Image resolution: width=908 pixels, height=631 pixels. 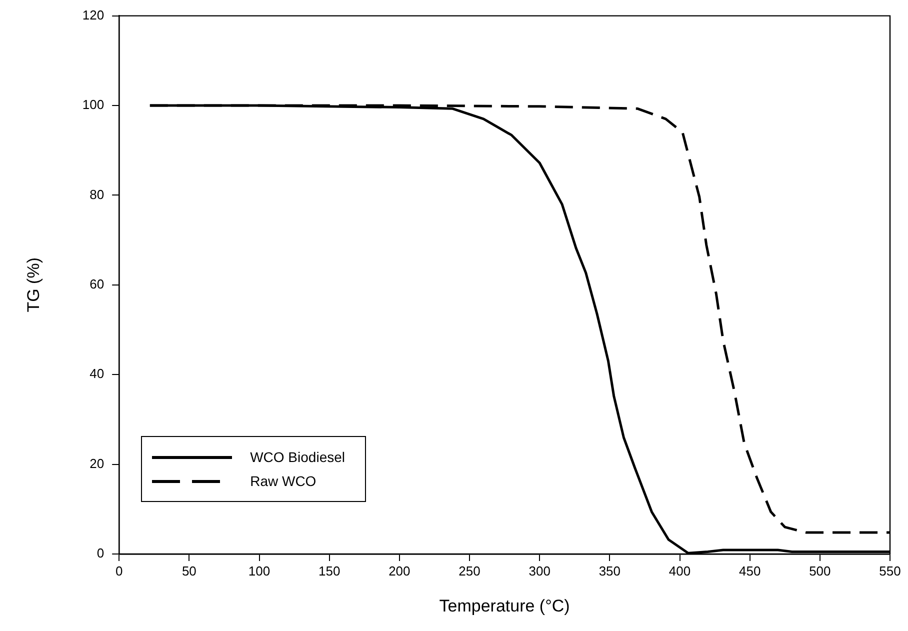 I want to click on x-tick-label: 500, so click(x=820, y=570).